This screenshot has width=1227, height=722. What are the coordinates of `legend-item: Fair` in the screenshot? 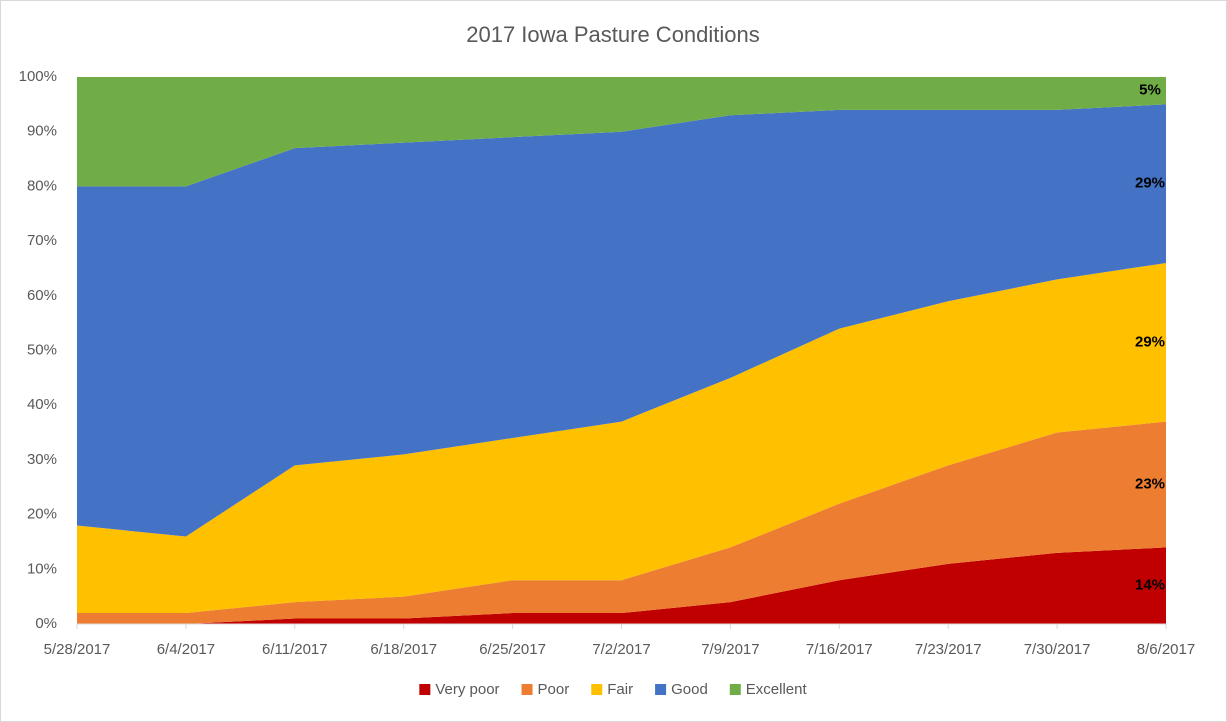 It's located at (612, 689).